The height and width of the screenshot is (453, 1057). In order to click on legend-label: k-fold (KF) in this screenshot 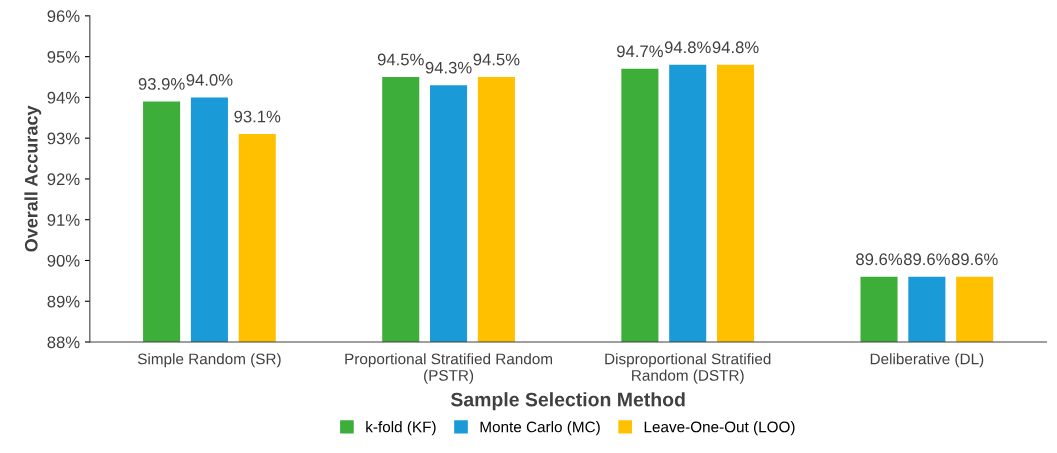, I will do `click(401, 428)`.